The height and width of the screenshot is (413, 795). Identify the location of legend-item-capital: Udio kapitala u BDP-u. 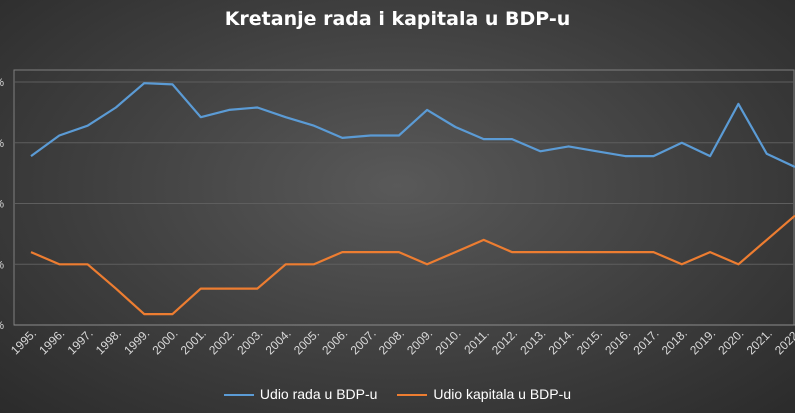
(484, 394).